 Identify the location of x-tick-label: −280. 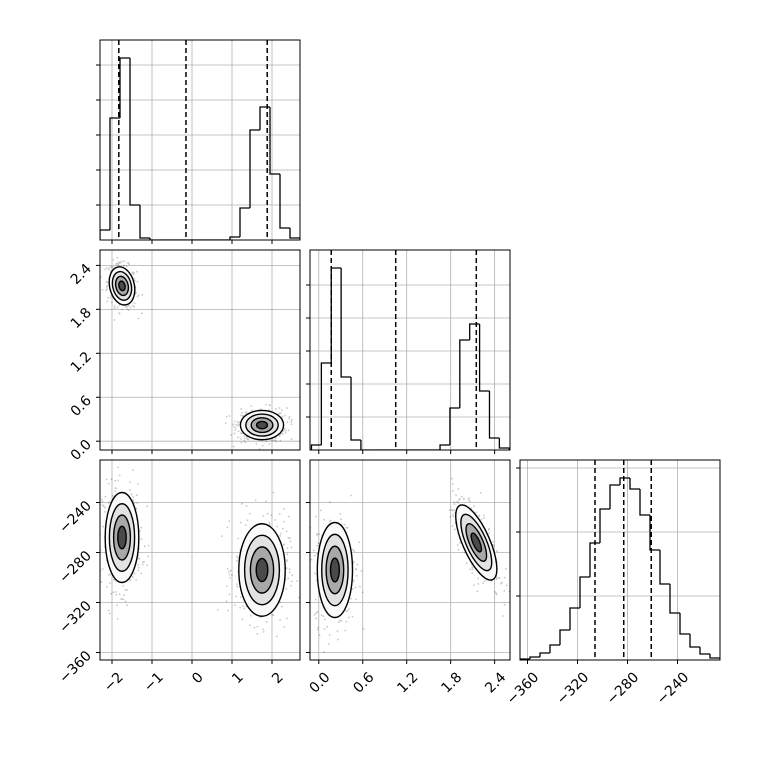
(623, 688).